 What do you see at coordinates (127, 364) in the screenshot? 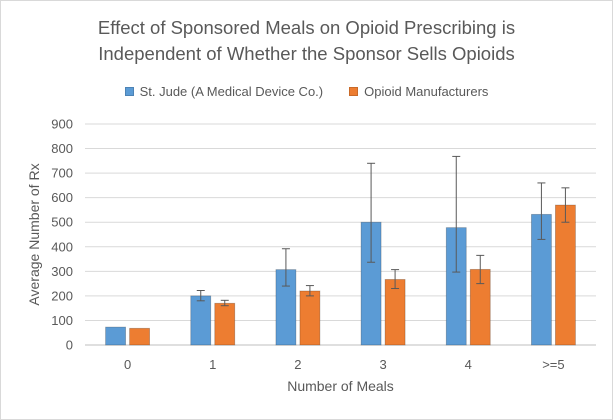
I see `x-tick-label: 0` at bounding box center [127, 364].